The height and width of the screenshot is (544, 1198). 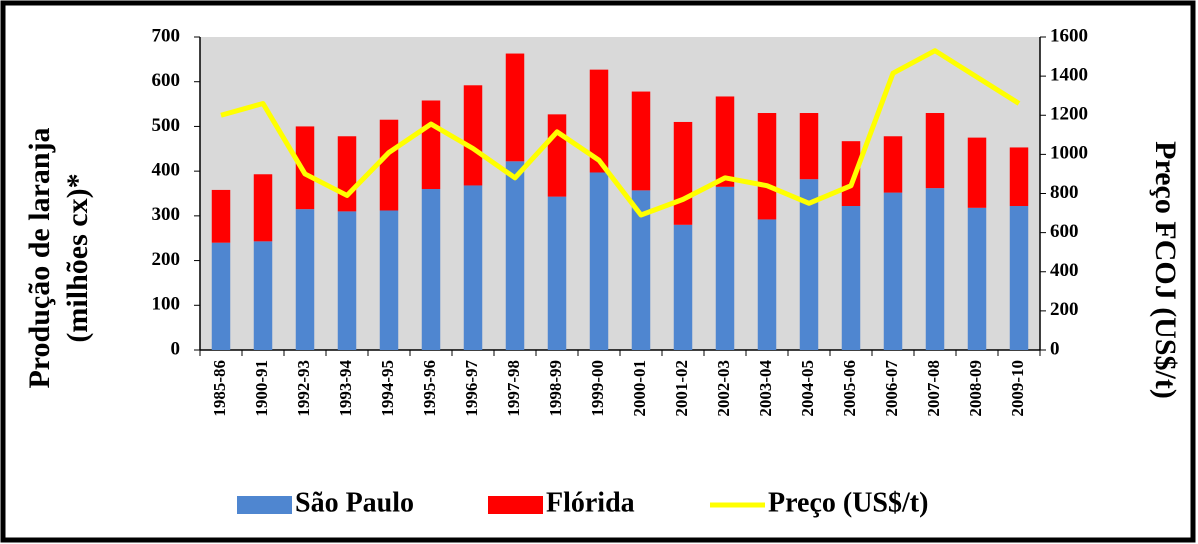 I want to click on y-tick-label: 700, so click(x=166, y=35).